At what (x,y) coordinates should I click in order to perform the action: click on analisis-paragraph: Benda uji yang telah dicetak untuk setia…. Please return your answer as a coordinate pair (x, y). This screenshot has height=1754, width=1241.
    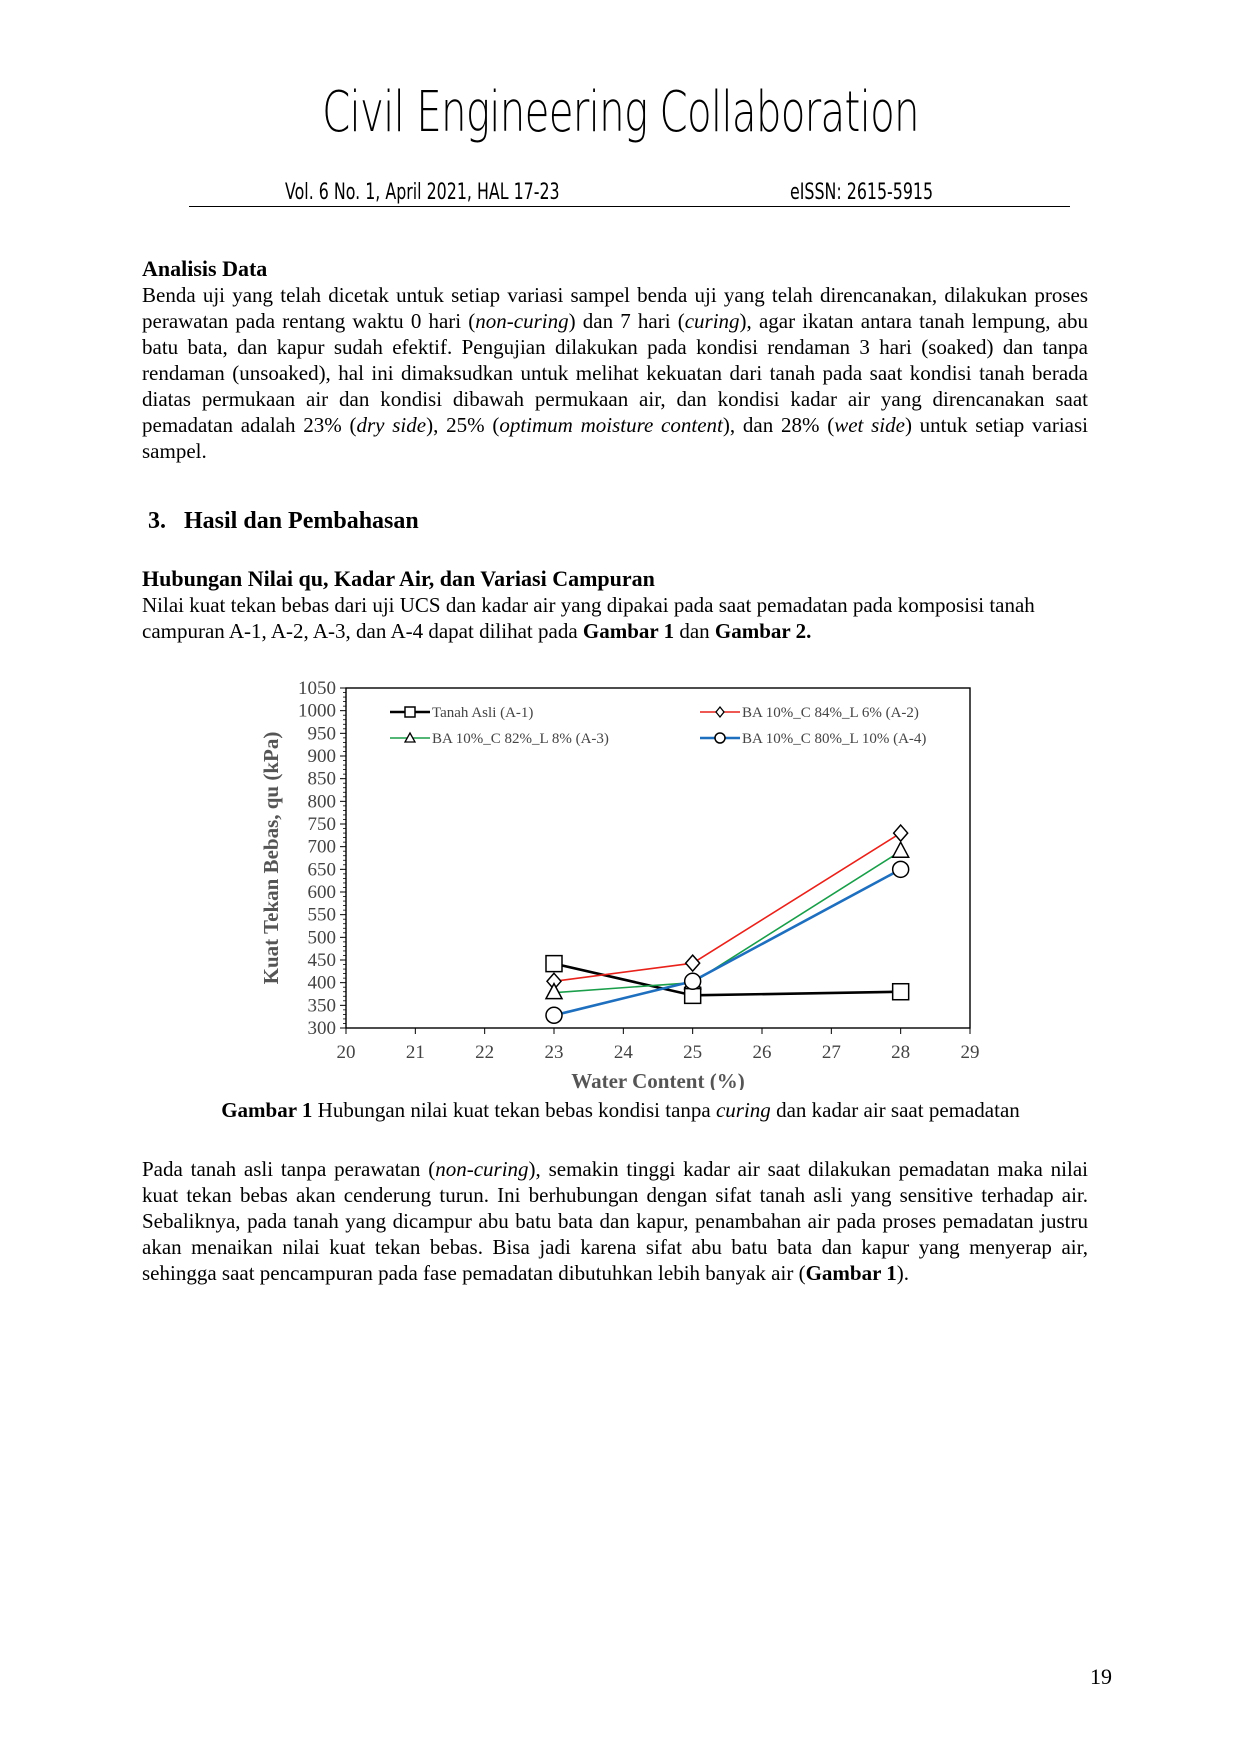
    Looking at the image, I should click on (615, 373).